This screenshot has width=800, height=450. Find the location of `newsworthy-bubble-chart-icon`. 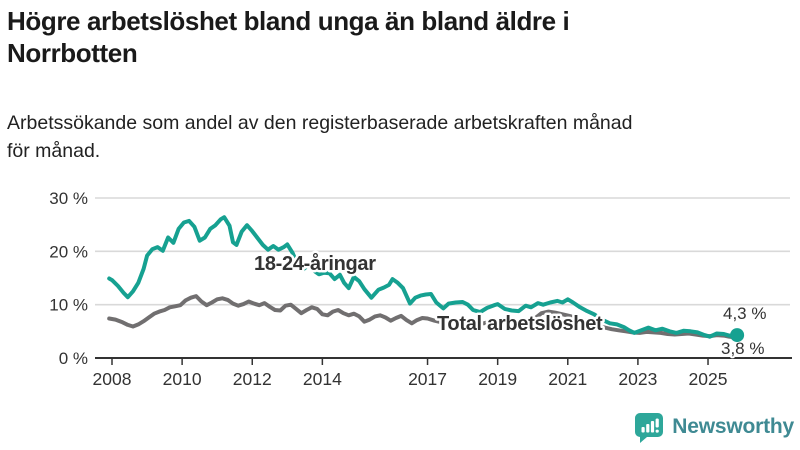

newsworthy-bubble-chart-icon is located at coordinates (649, 428).